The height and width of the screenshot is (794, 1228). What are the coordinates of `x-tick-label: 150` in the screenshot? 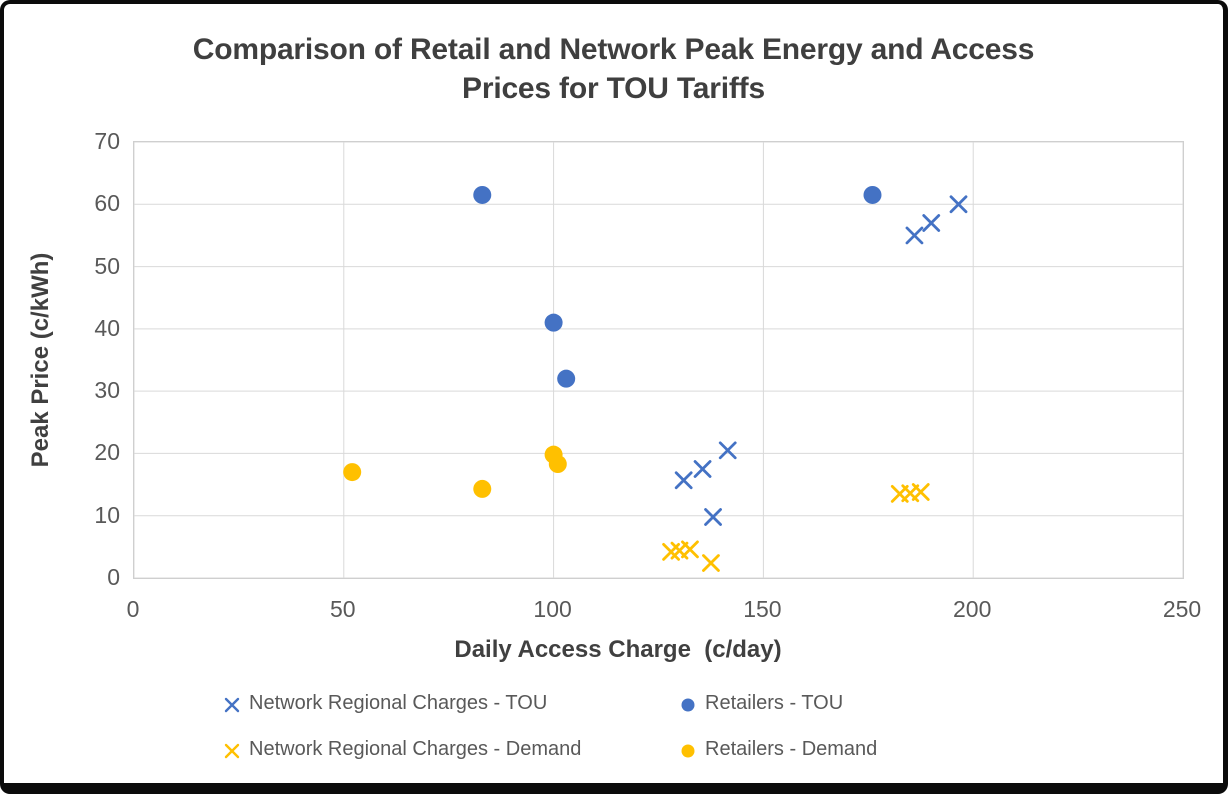 It's located at (762, 609).